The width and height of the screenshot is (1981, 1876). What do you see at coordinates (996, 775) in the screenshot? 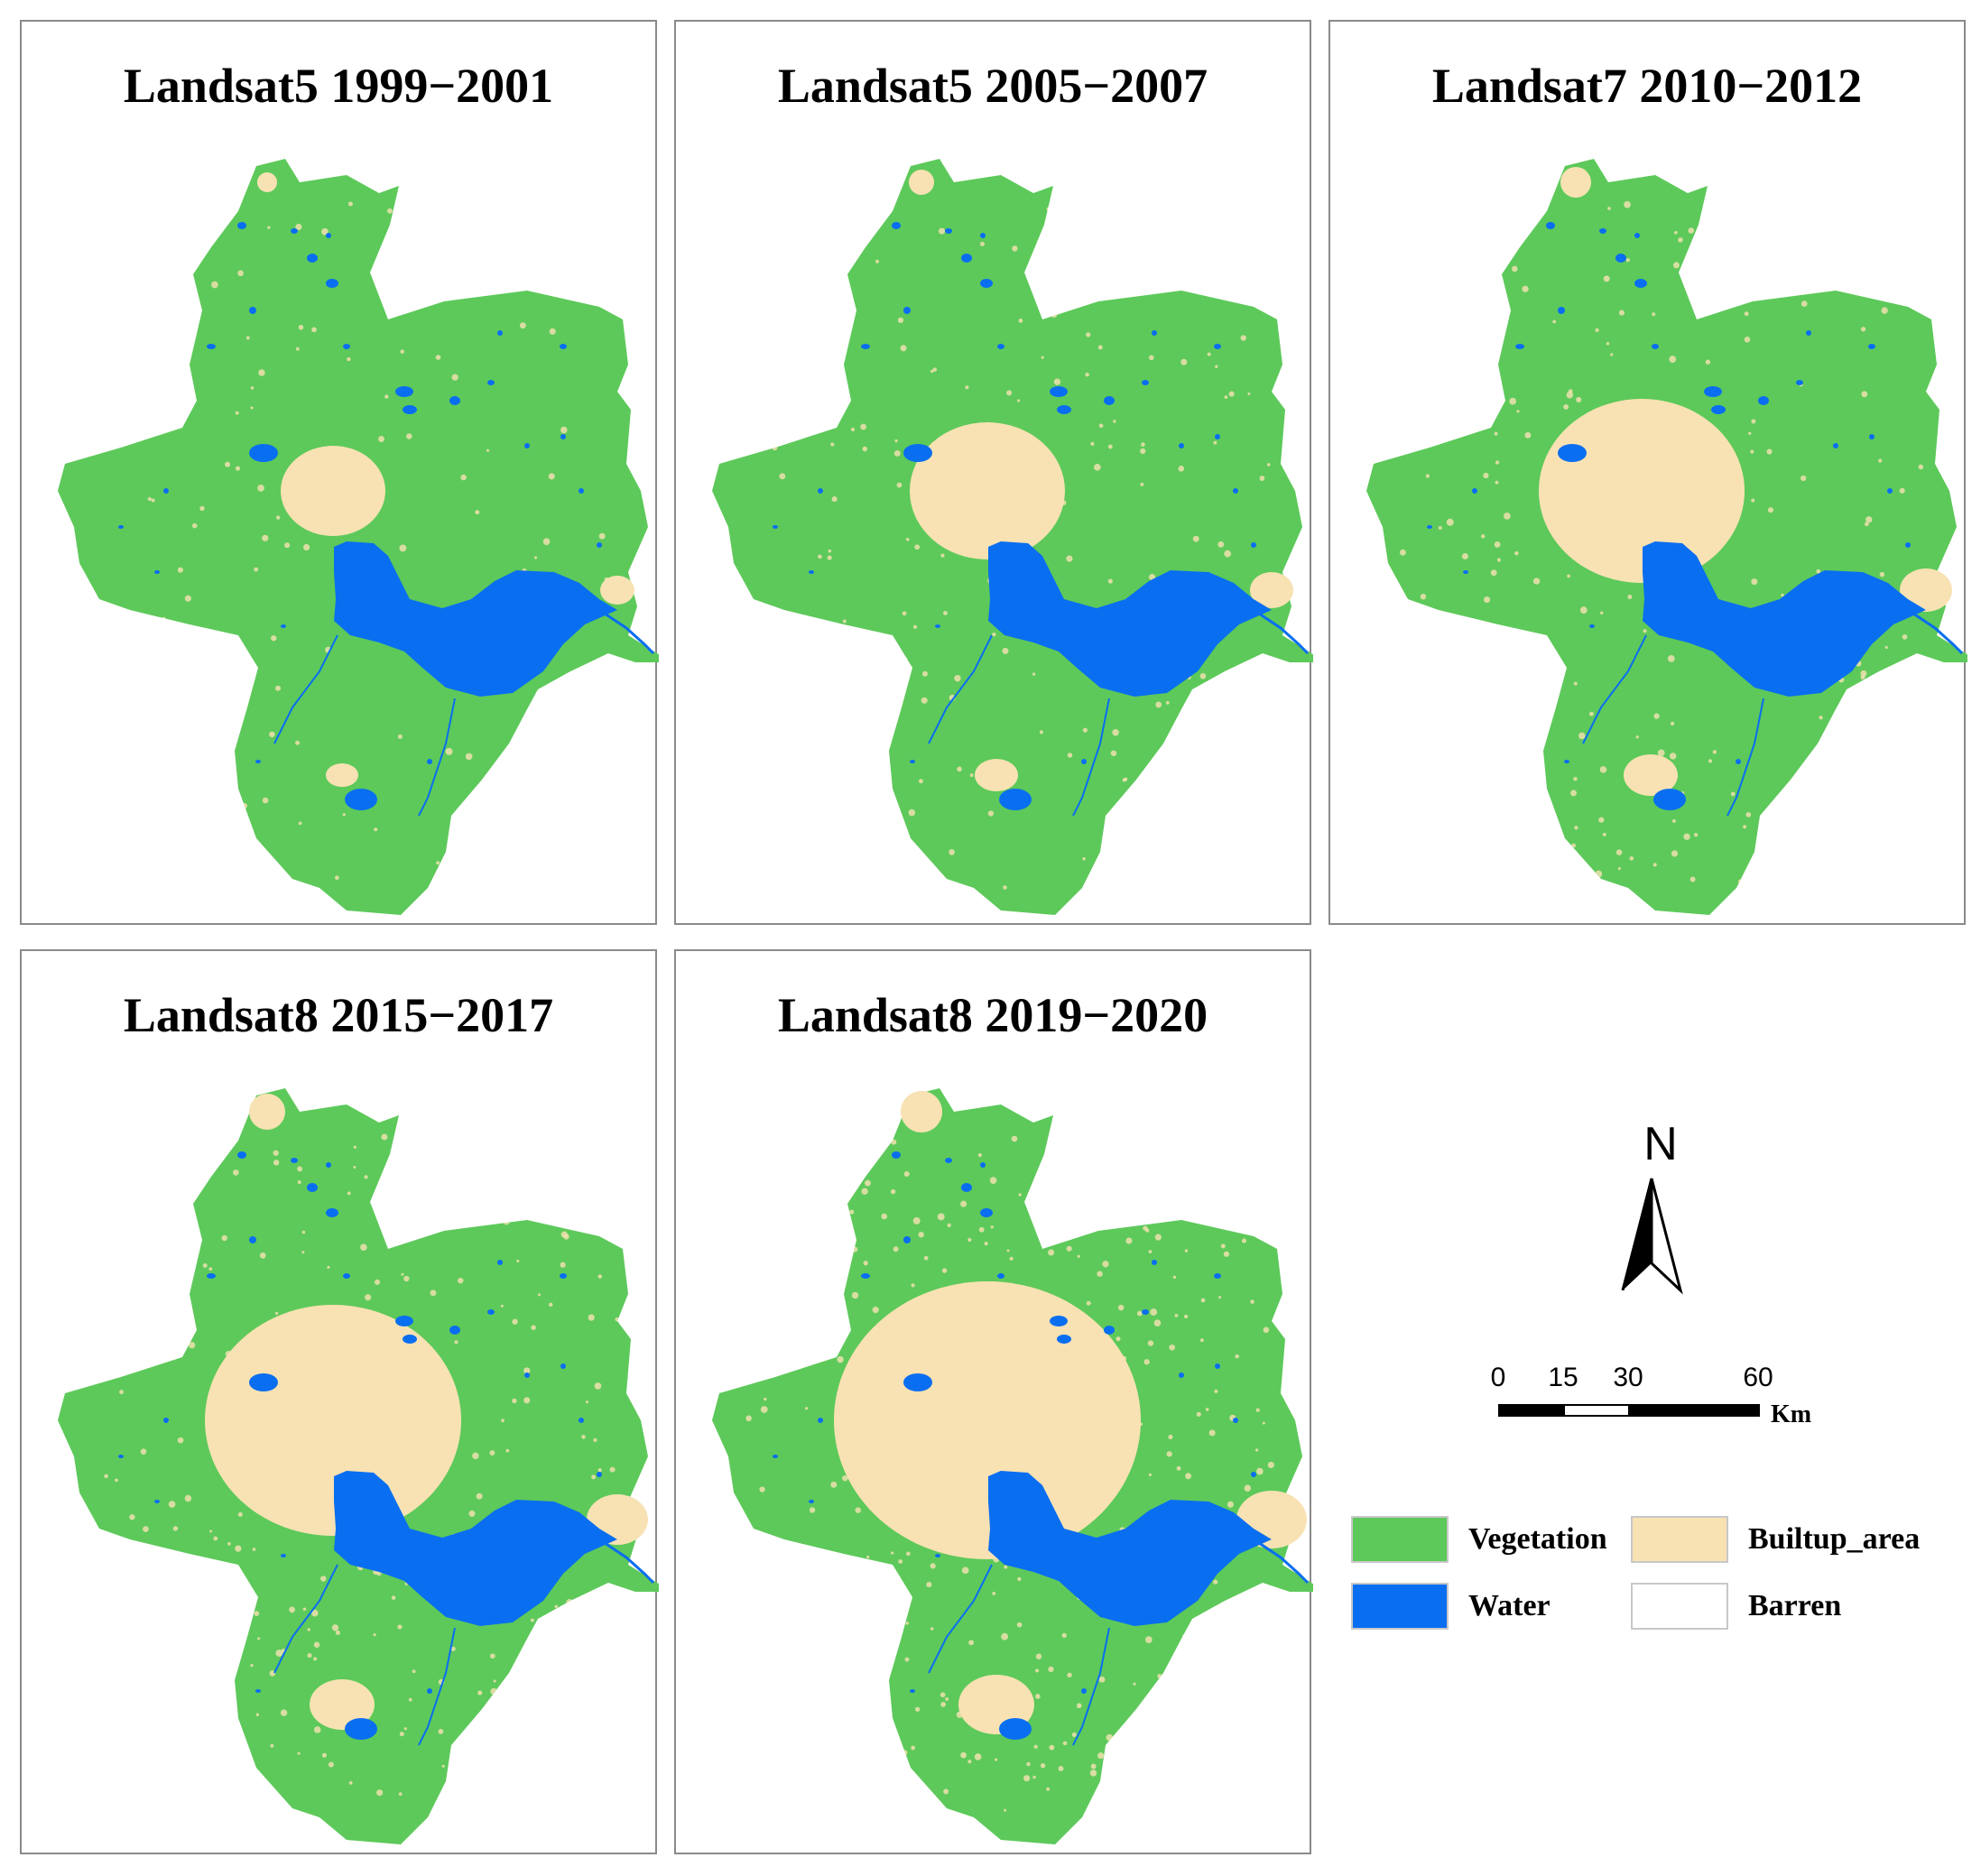
I see `town-builtup-area` at bounding box center [996, 775].